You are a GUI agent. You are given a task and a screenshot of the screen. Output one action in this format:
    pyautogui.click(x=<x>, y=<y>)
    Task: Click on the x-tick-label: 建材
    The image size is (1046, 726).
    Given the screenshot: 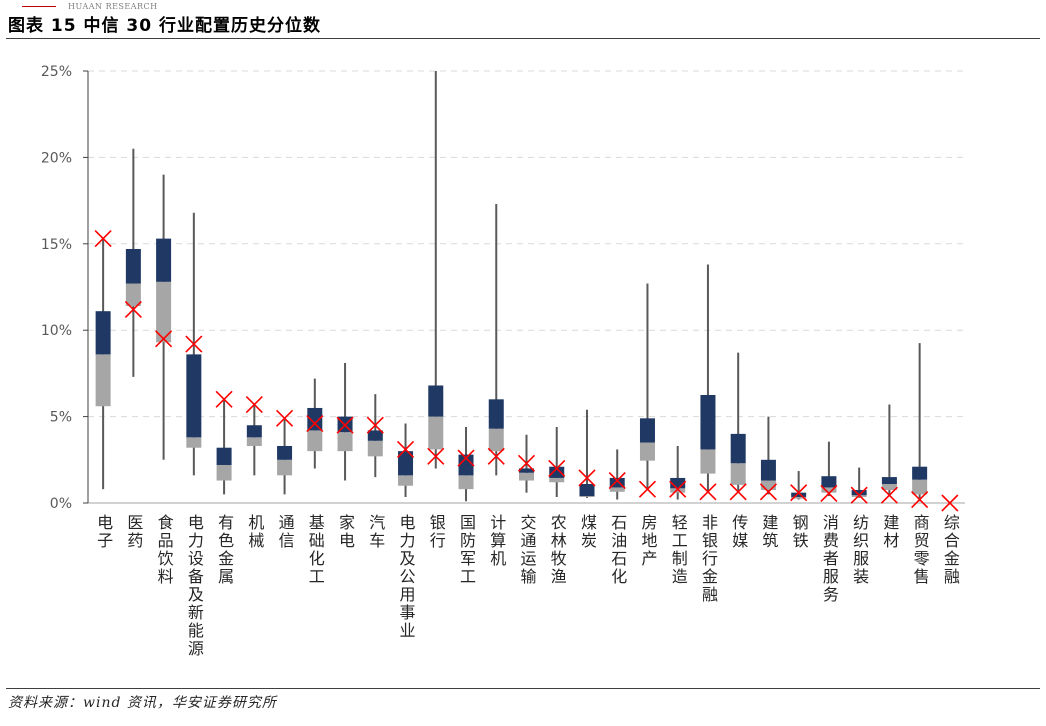 What is the action you would take?
    pyautogui.click(x=890, y=532)
    